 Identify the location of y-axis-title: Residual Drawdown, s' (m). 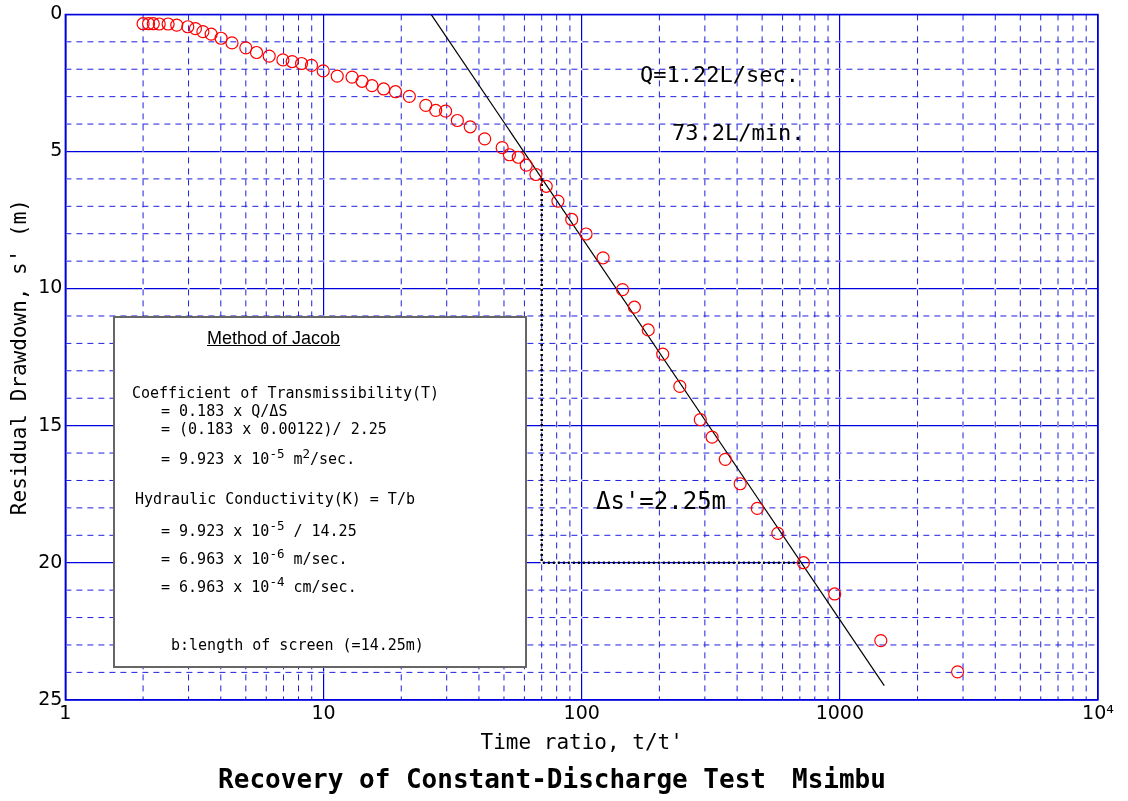
(19, 357).